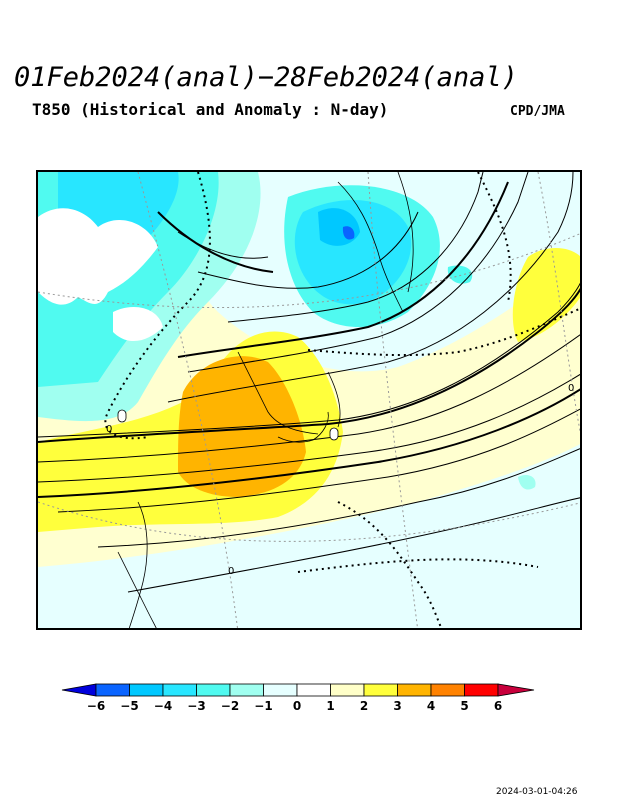 The image size is (618, 800). Describe the element at coordinates (98, 256) in the screenshot. I see `land-mask-nw` at that location.